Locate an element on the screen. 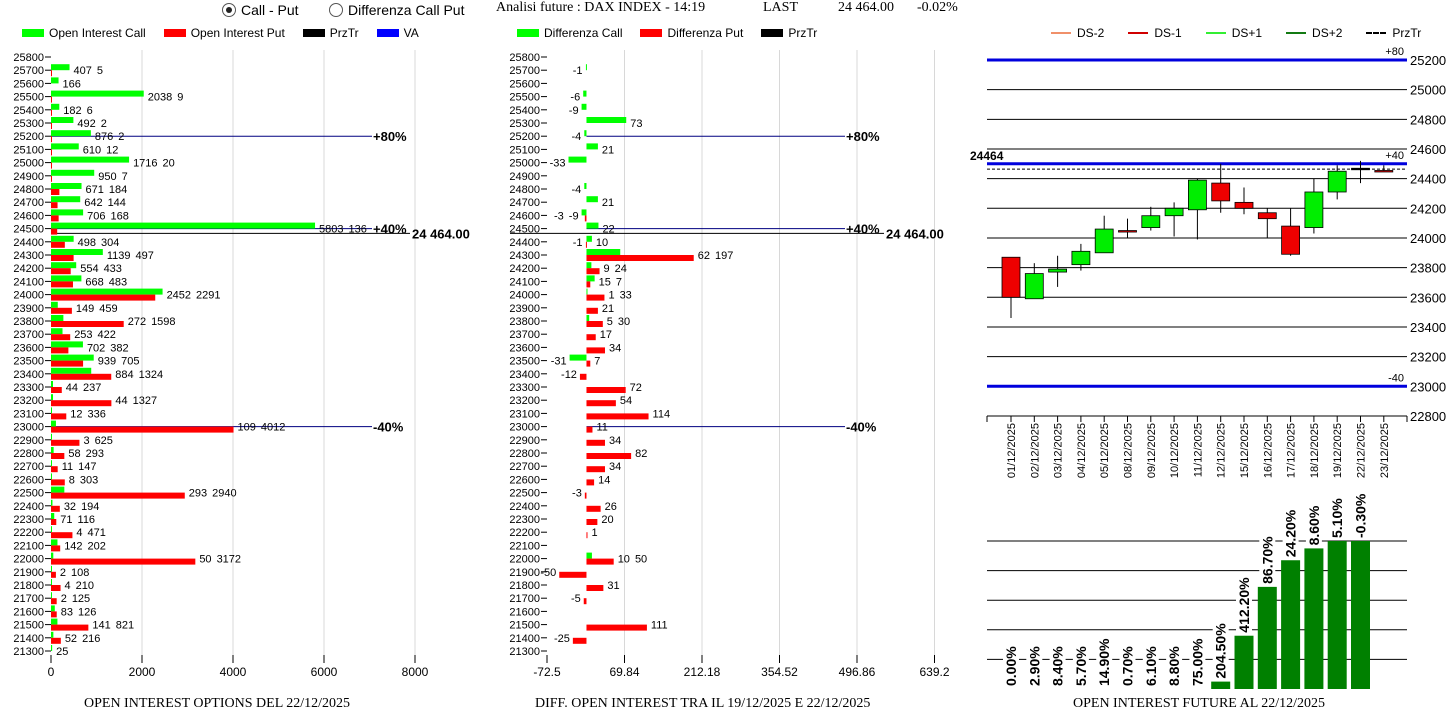 Image resolution: width=1452 pixels, height=717 pixels. y-tick-label: 25000 is located at coordinates (28, 164).